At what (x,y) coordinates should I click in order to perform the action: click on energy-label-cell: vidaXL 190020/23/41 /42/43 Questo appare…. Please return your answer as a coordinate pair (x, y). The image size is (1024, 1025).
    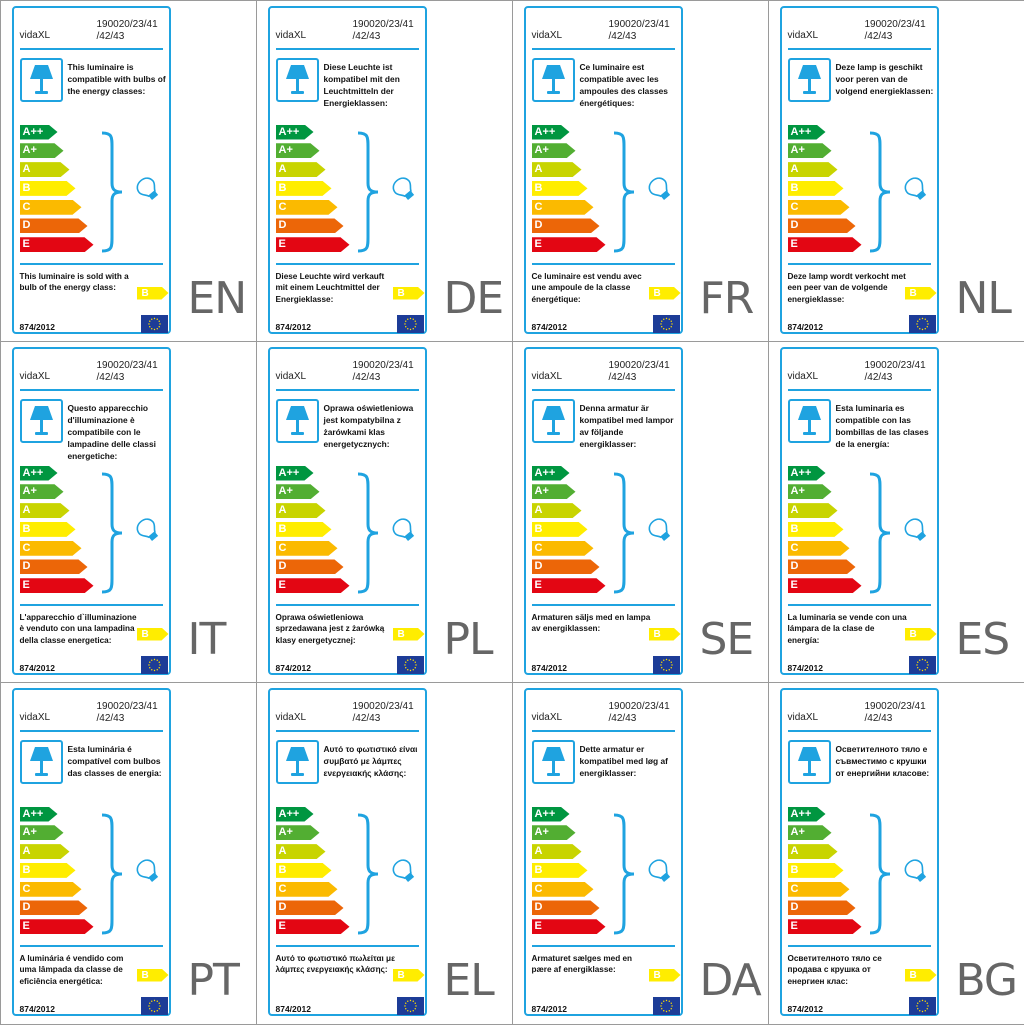
    Looking at the image, I should click on (128, 512).